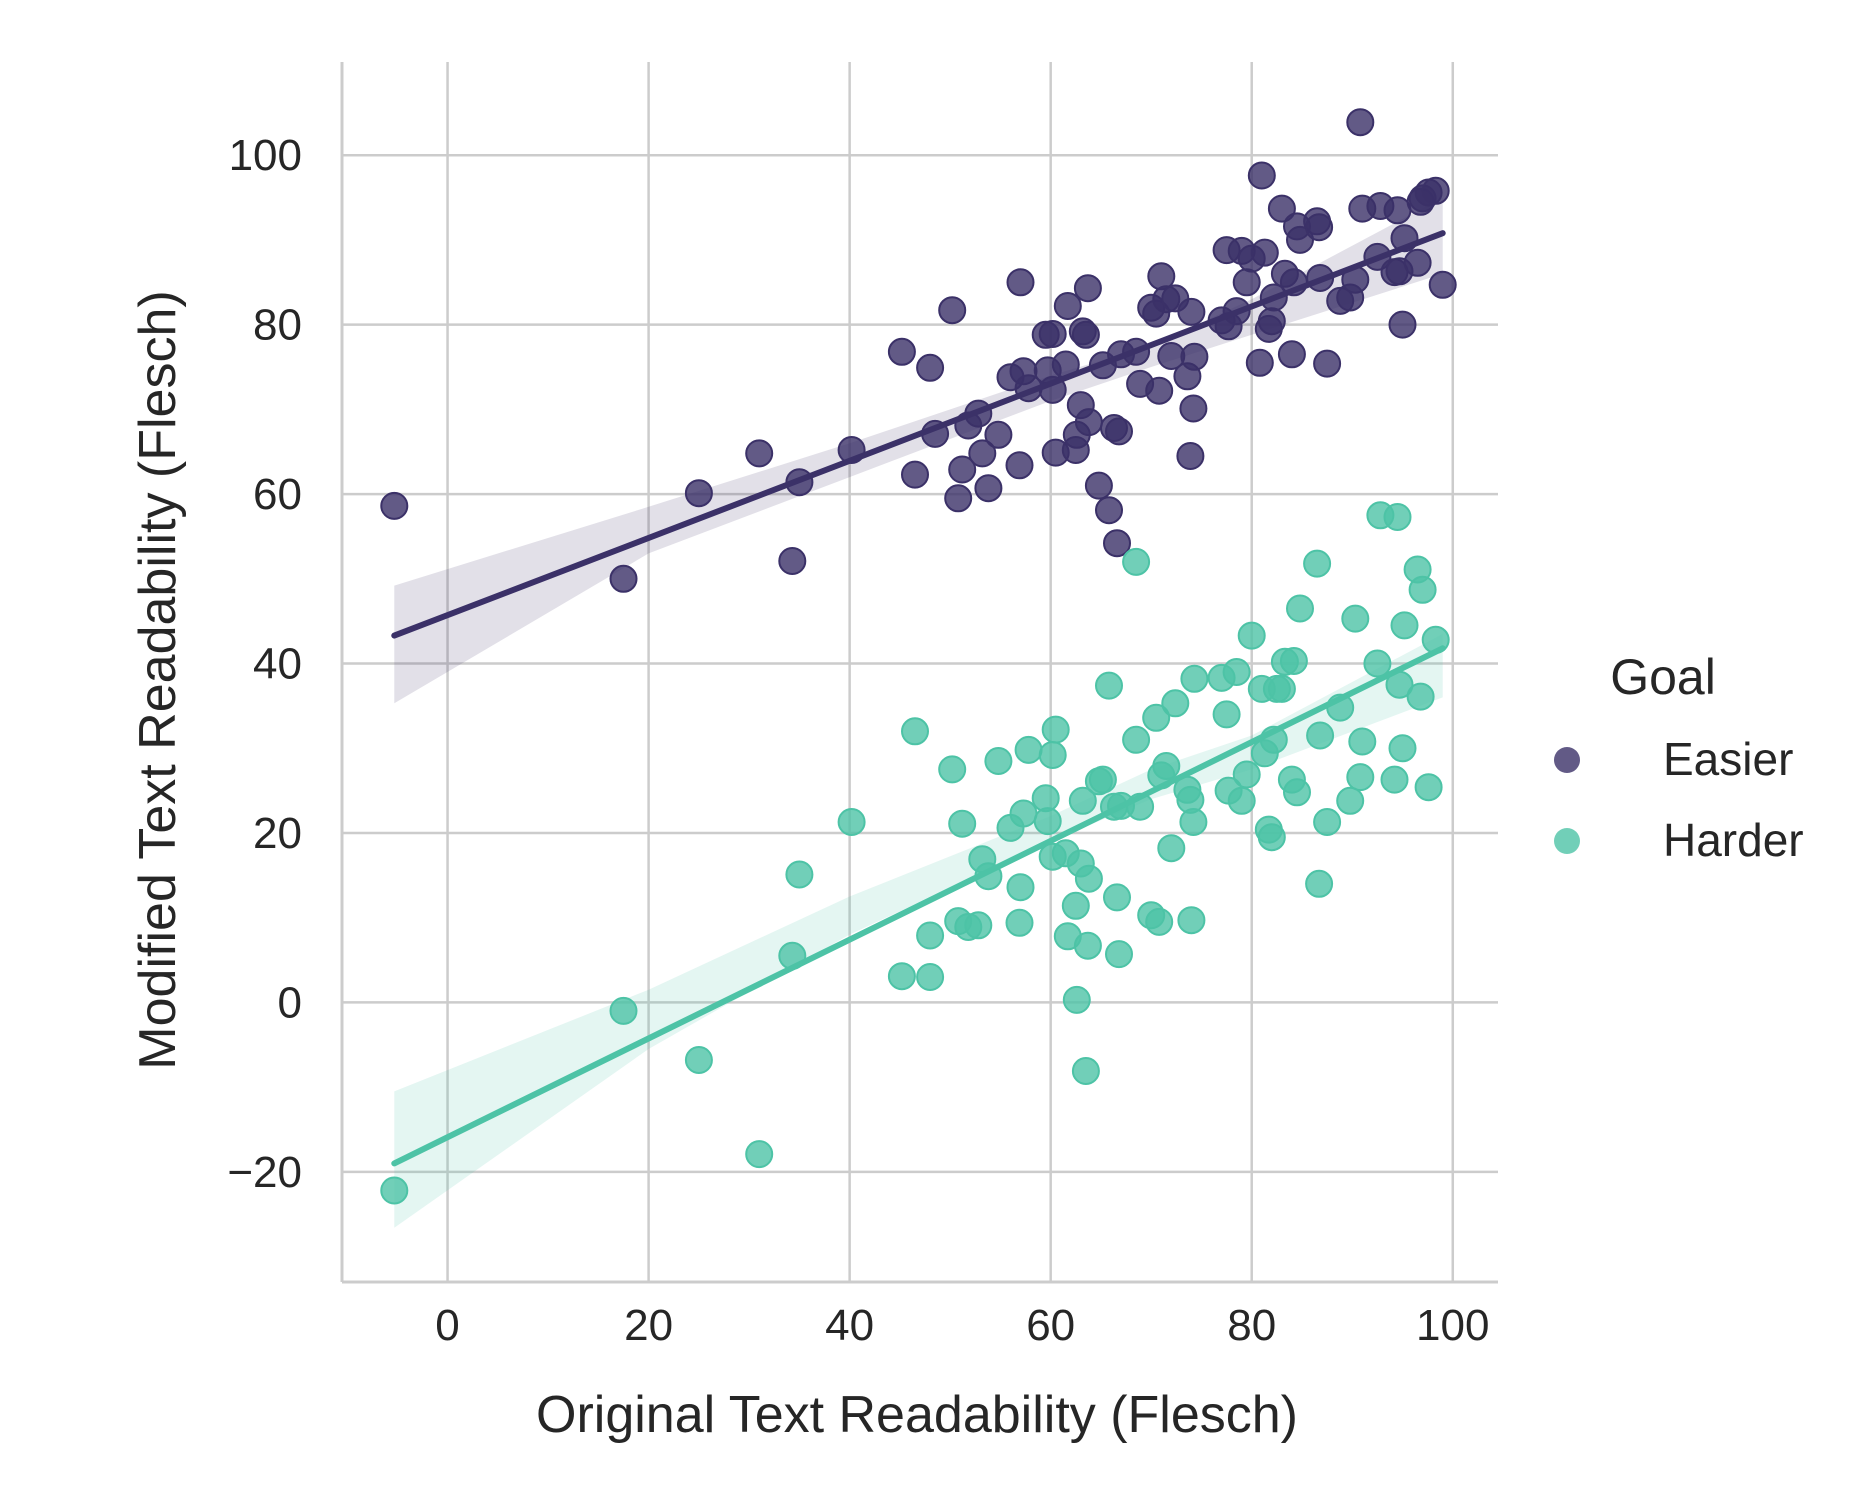  Describe the element at coordinates (1251, 1325) in the screenshot. I see `x-tick-label: 80` at that location.